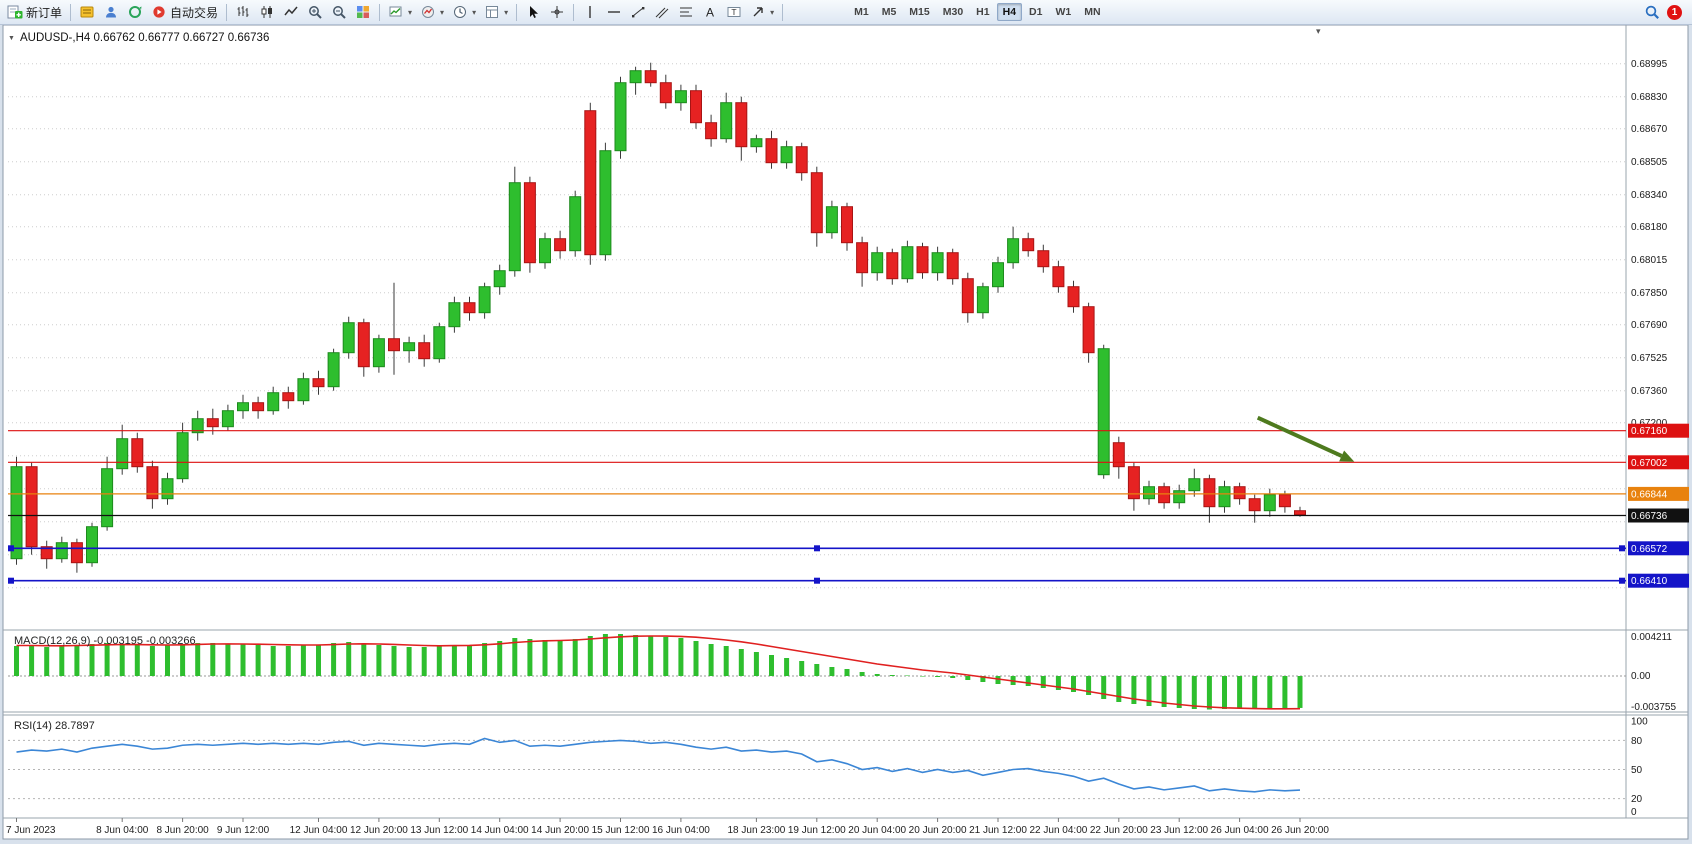  Describe the element at coordinates (339, 12) in the screenshot. I see `zoom-out-button` at that location.